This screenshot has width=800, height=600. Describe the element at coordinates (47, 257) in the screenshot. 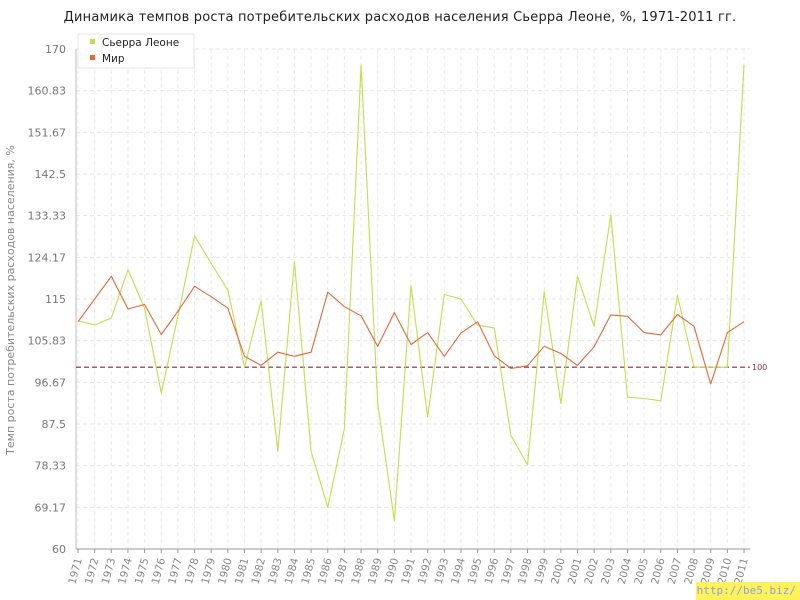

I see `y-tick-label: 124.17` at that location.